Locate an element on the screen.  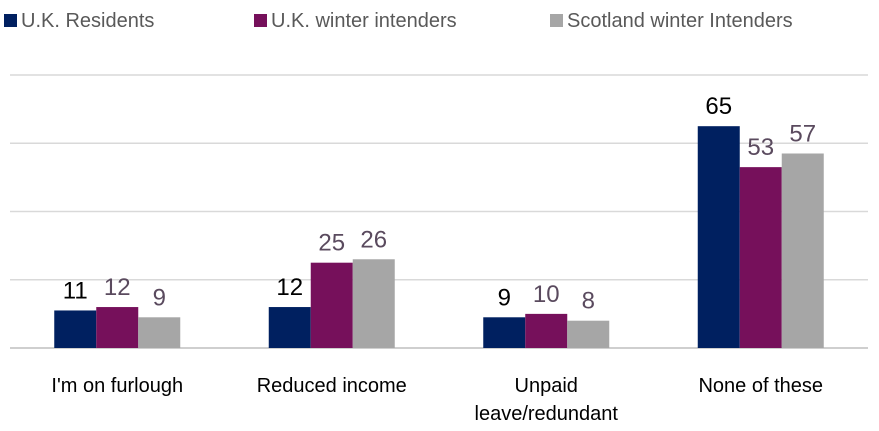
data-label: 8 is located at coordinates (588, 301).